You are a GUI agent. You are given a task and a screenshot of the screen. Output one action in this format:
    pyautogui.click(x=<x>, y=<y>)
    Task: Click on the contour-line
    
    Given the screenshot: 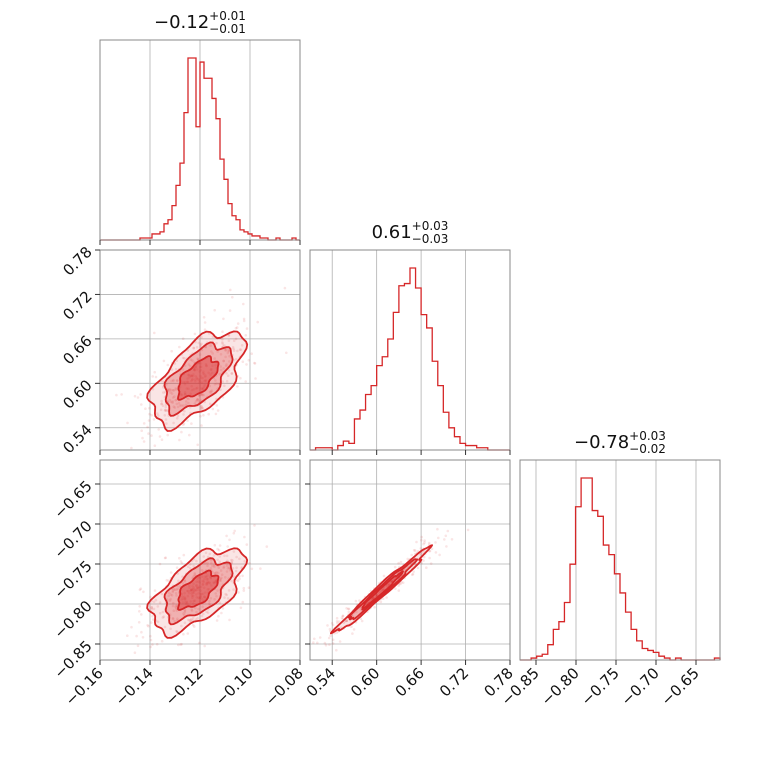 What is the action you would take?
    pyautogui.click(x=198, y=378)
    